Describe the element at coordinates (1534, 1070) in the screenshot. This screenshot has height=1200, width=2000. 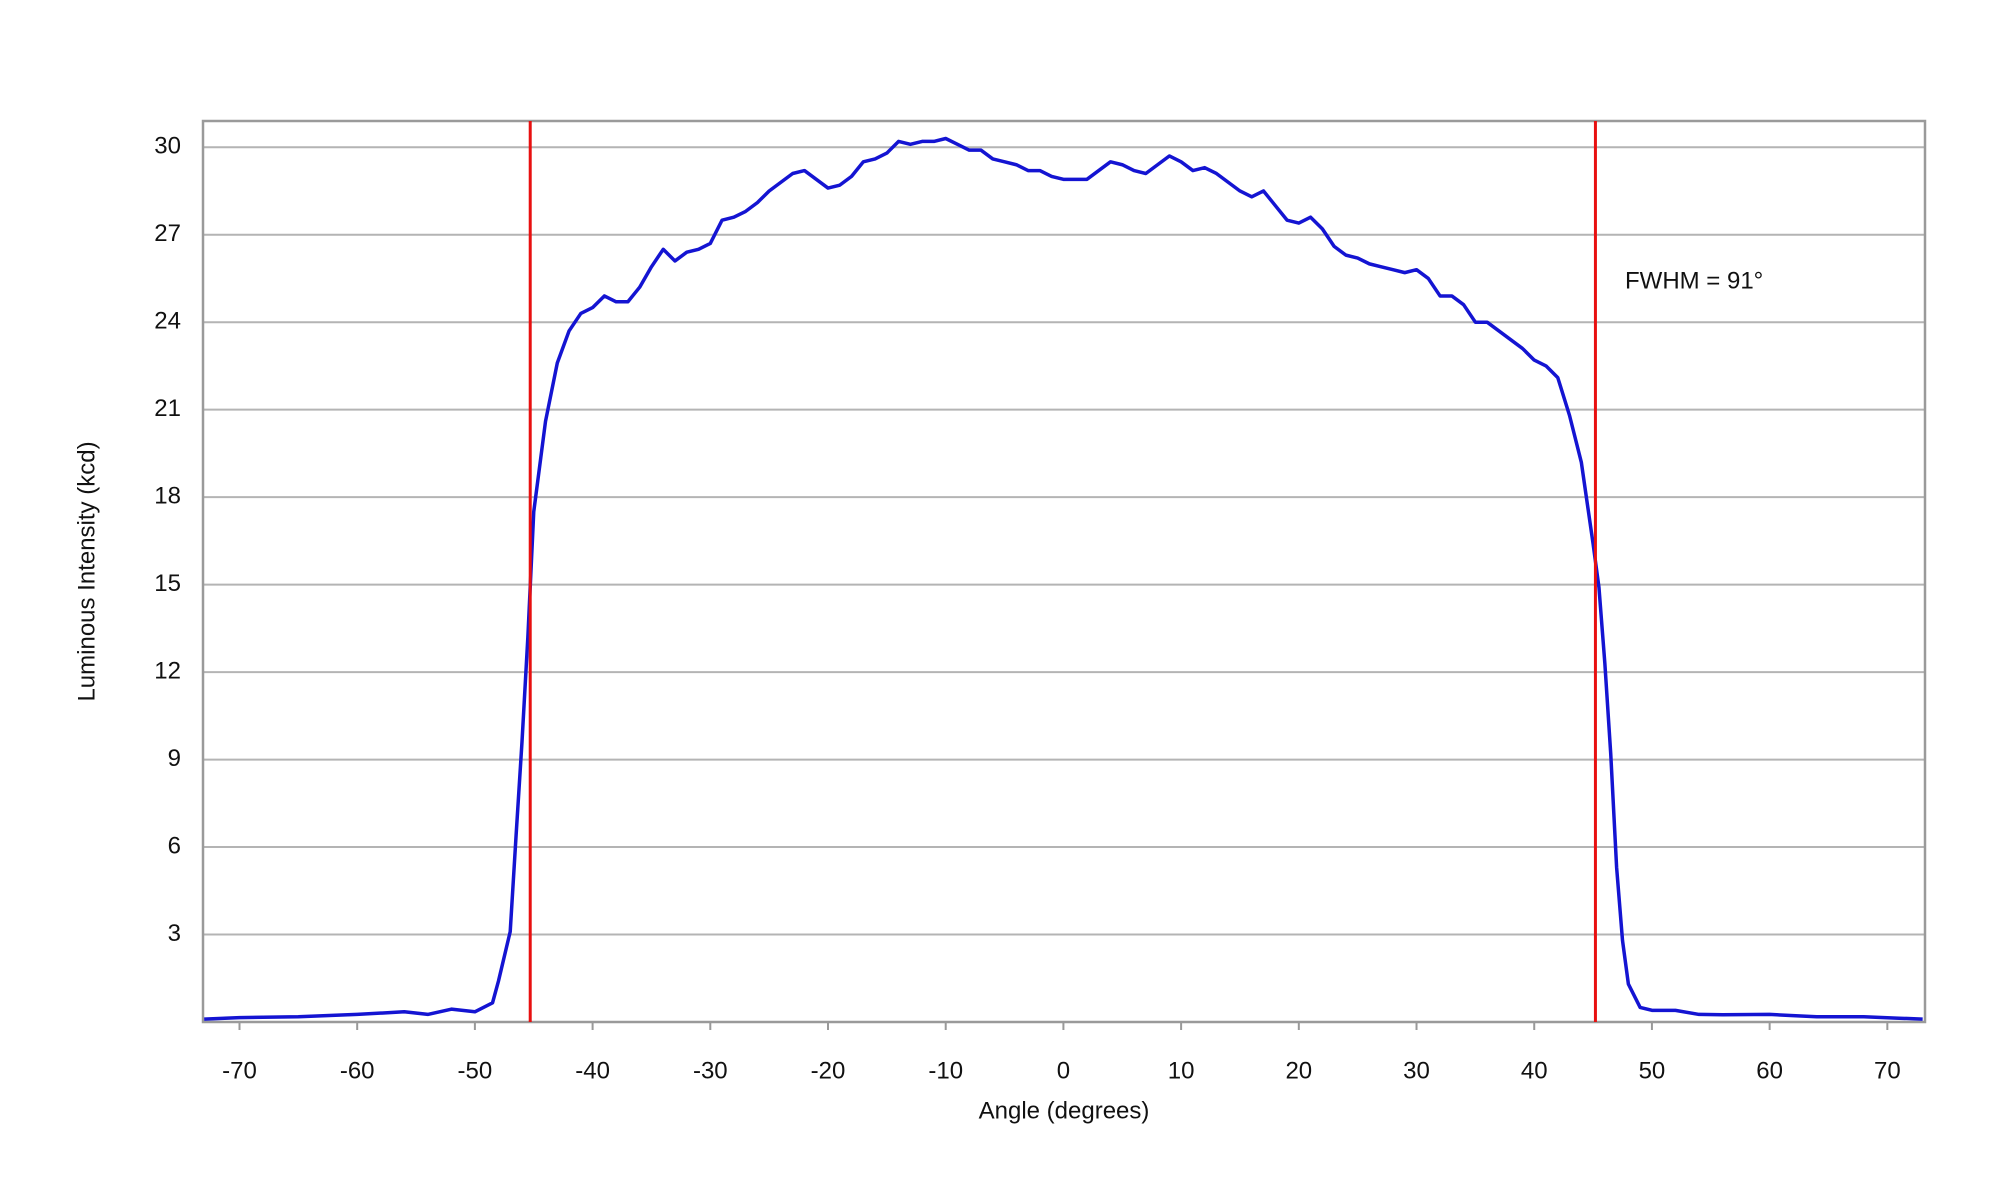
I see `x-tick-label: 40` at that location.